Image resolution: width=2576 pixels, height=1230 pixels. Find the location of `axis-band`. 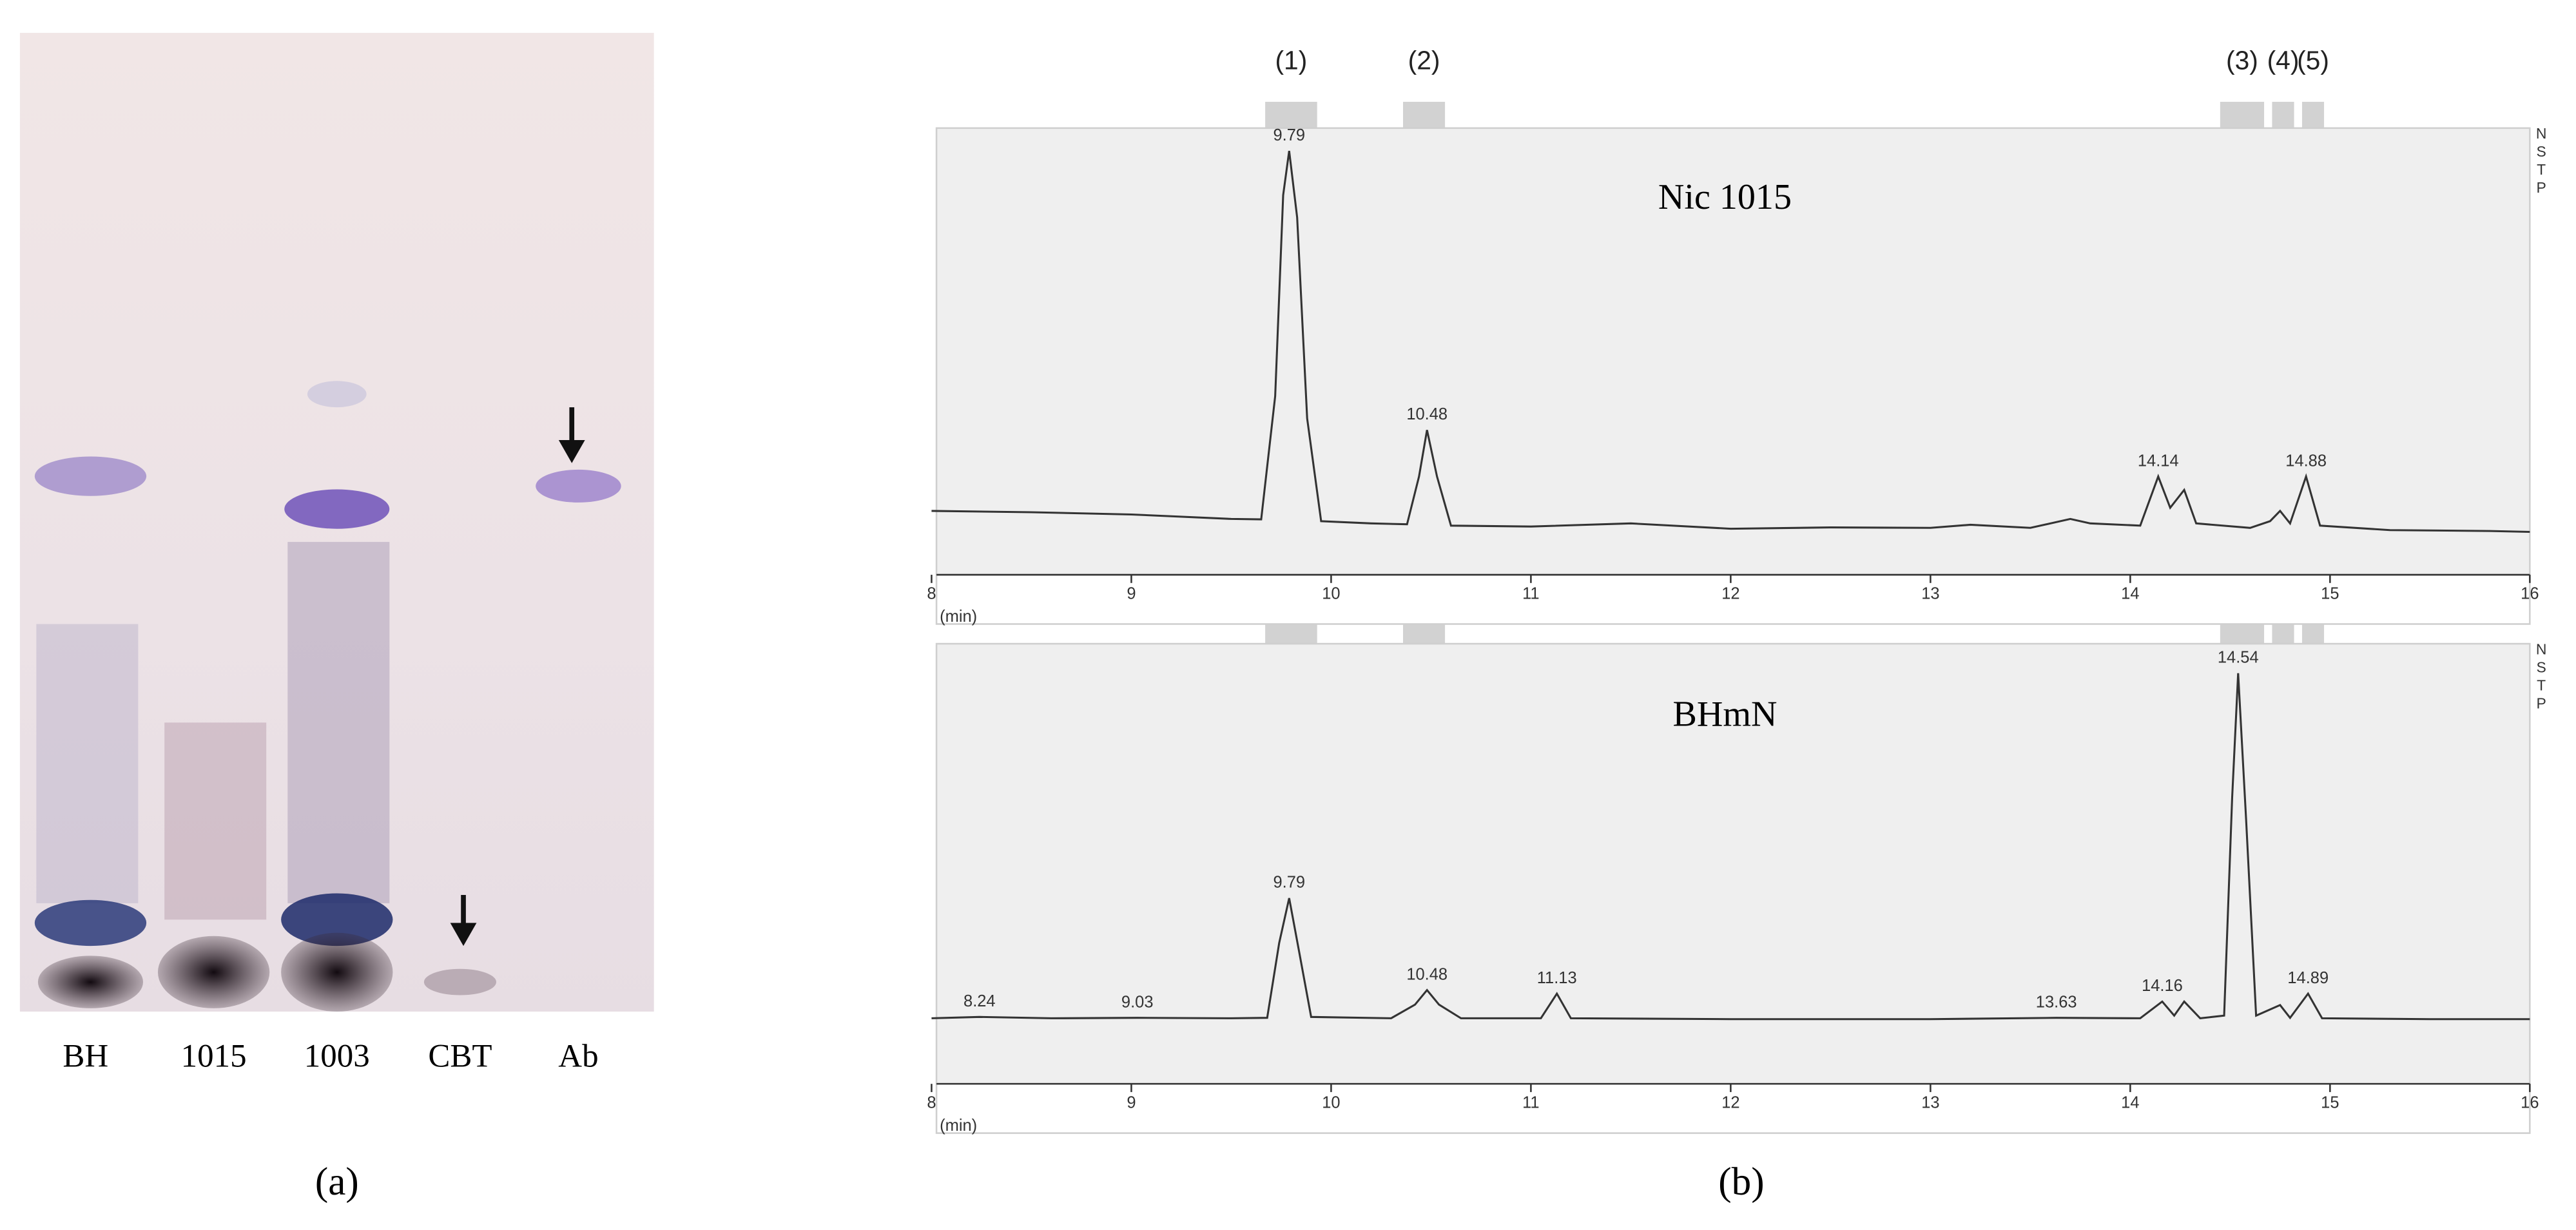

axis-band is located at coordinates (1733, 1108).